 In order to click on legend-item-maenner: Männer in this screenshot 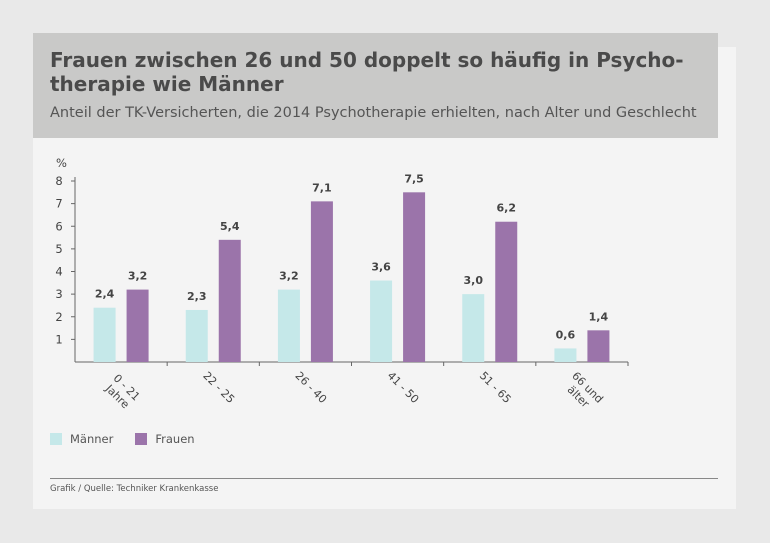, I will do `click(81, 439)`.